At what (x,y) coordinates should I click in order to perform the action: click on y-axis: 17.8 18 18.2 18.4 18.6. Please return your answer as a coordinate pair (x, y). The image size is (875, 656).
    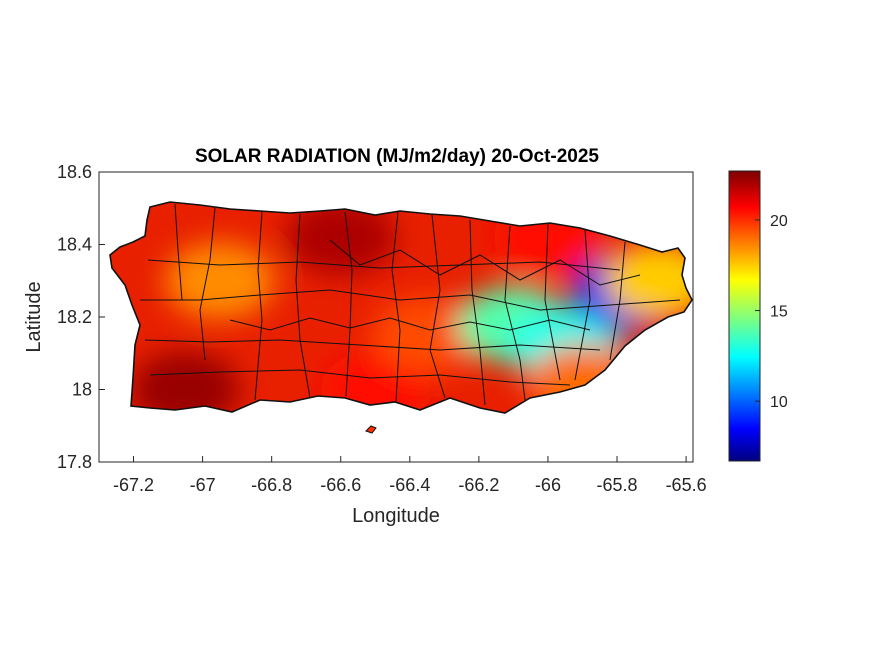
    Looking at the image, I should click on (81, 317).